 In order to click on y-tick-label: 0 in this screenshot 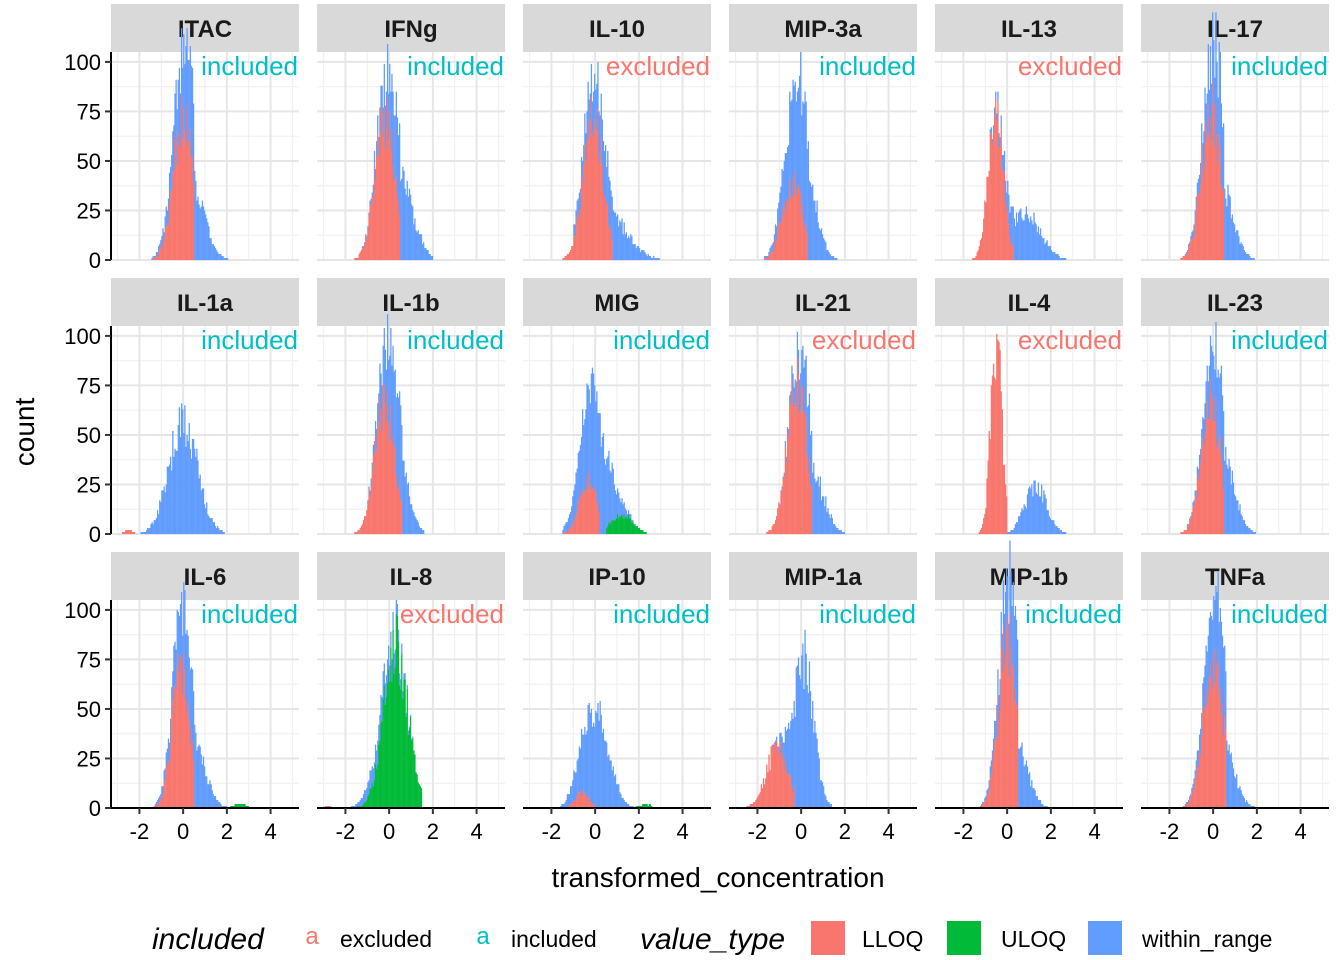, I will do `click(95, 534)`.